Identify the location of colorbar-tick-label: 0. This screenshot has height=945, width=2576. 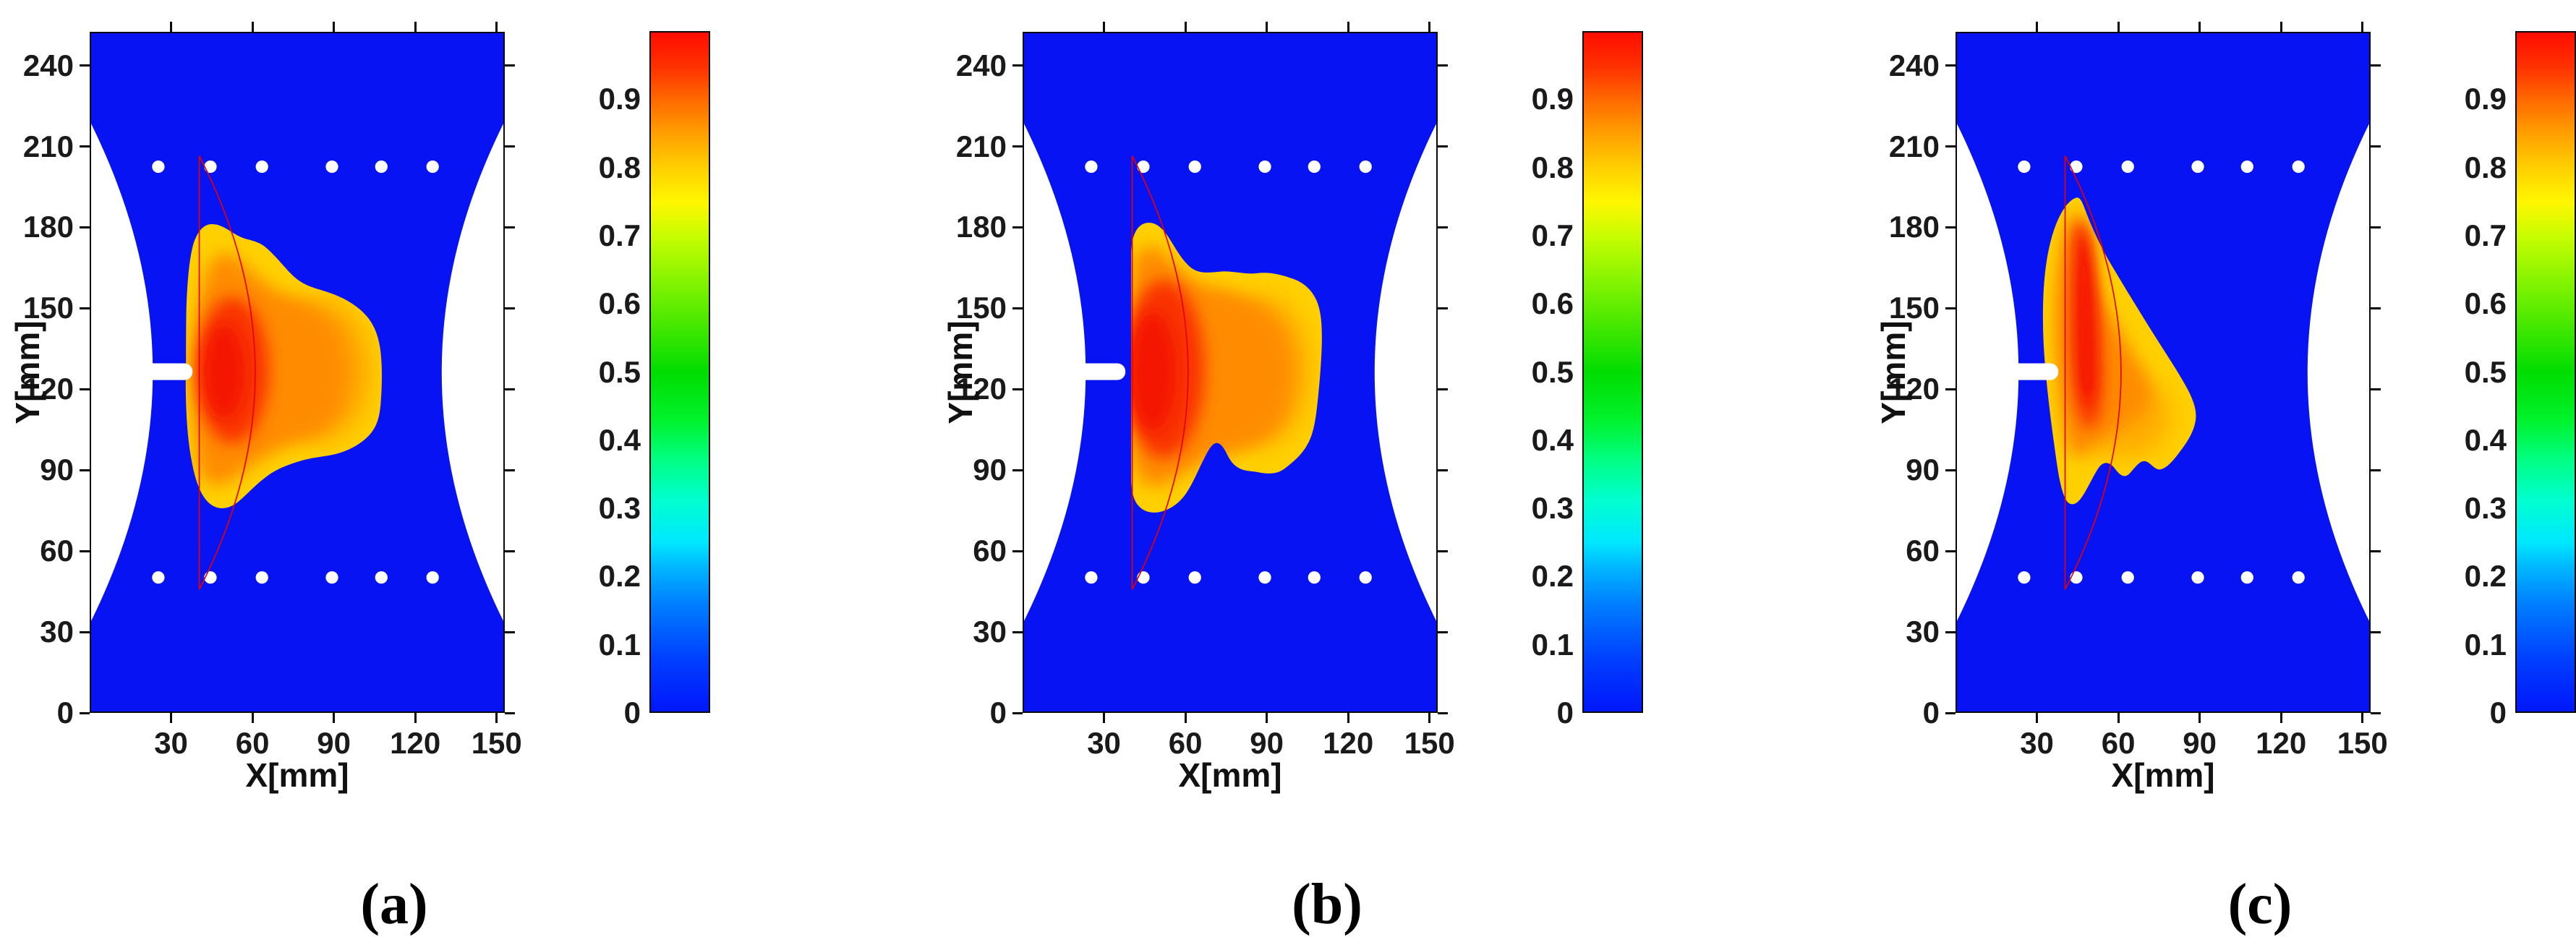
(2498, 713).